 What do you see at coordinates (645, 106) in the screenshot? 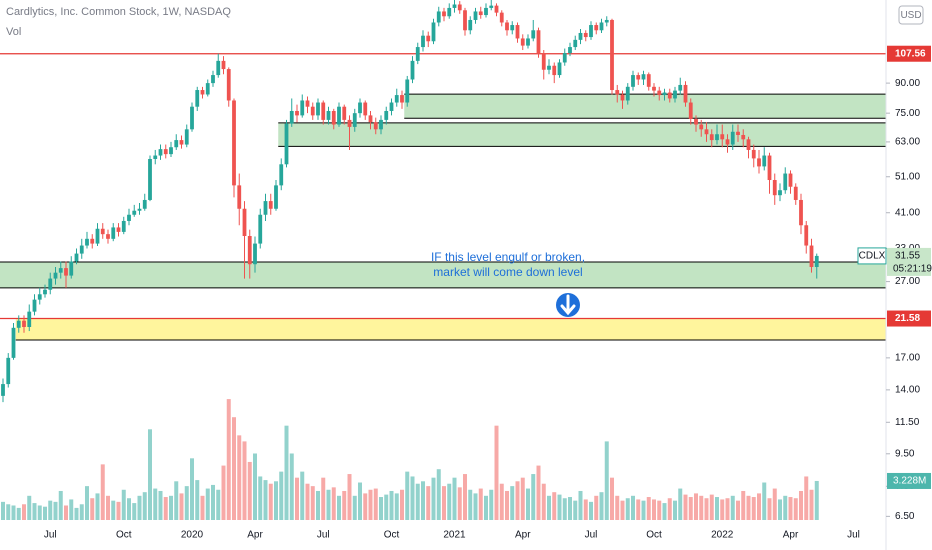
I see `zone` at bounding box center [645, 106].